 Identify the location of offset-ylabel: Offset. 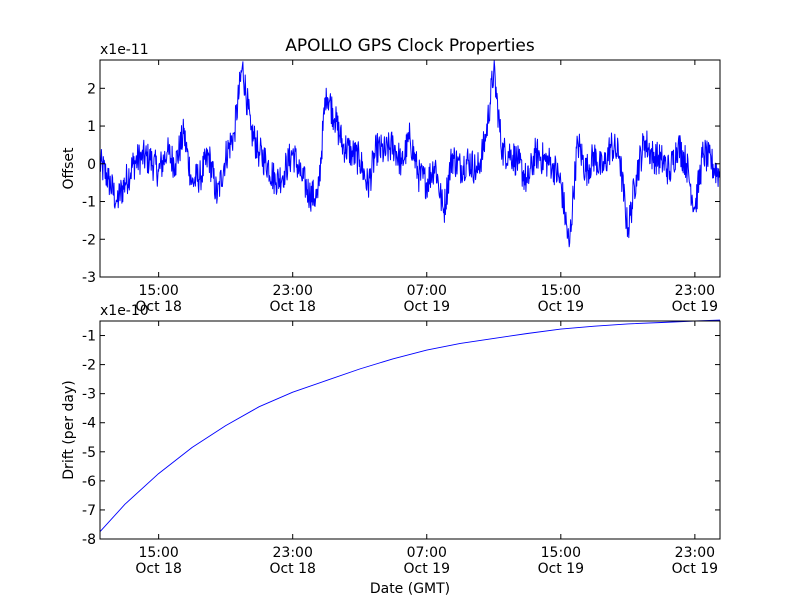
(69, 168).